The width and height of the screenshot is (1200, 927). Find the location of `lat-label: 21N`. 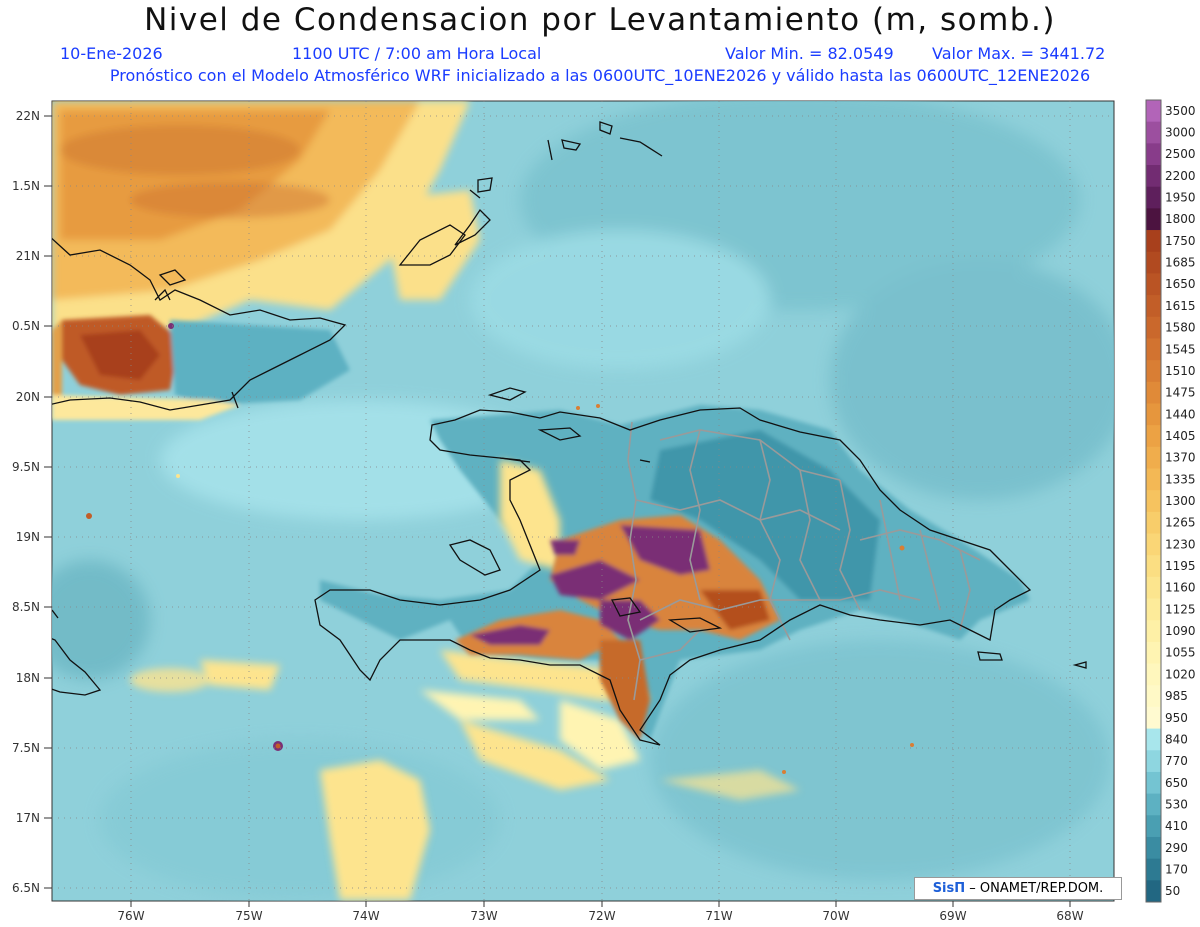

lat-label: 21N is located at coordinates (28, 256).